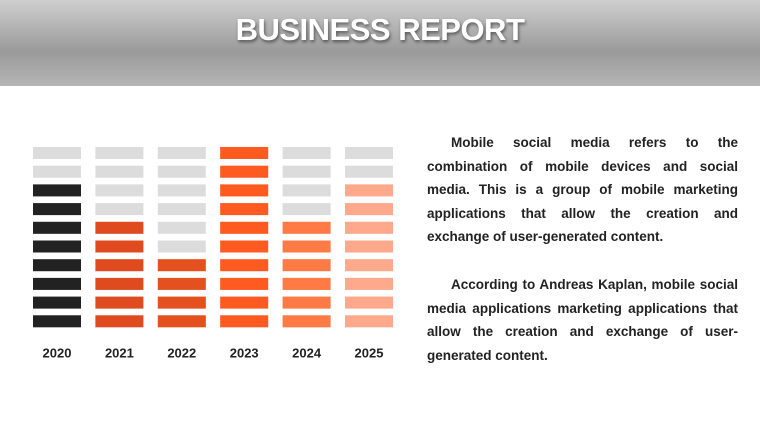 The image size is (760, 428). Describe the element at coordinates (244, 352) in the screenshot. I see `x-tick-label: 2023` at that location.